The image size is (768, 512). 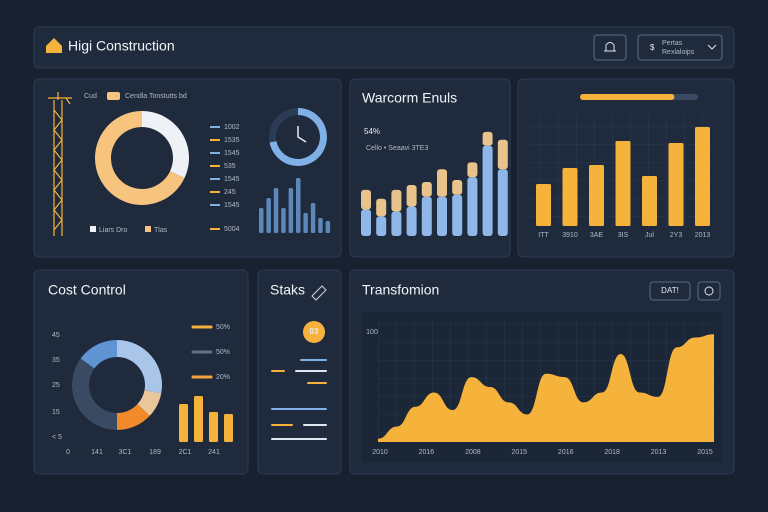 What do you see at coordinates (372, 332) in the screenshot?
I see `y-tick-label: 100` at bounding box center [372, 332].